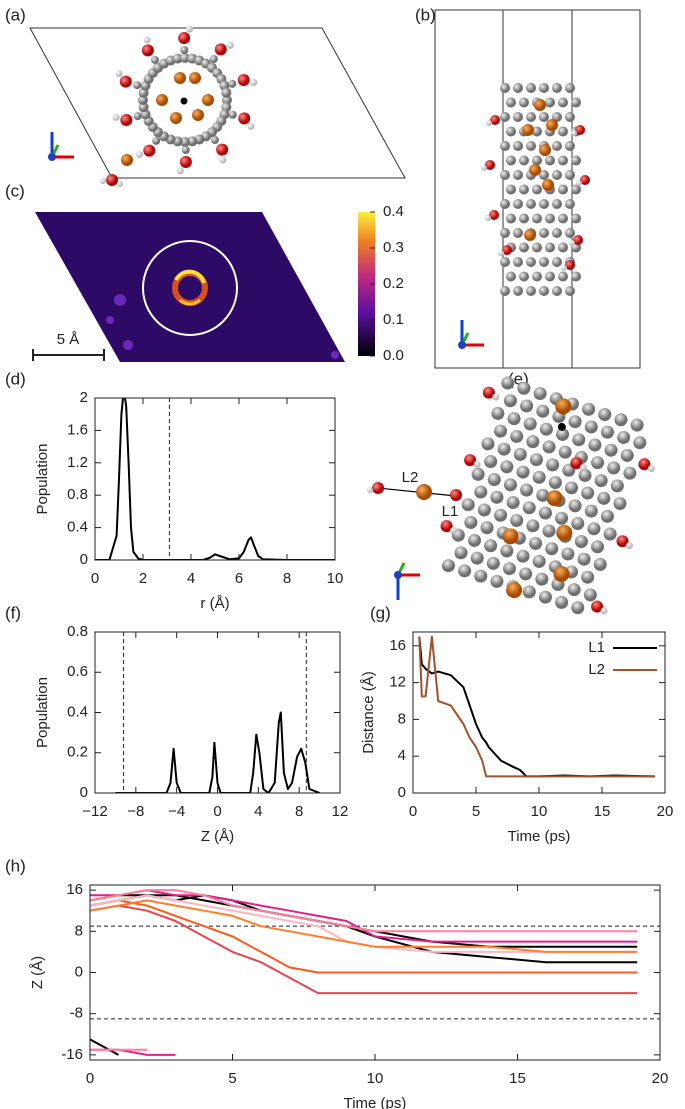  What do you see at coordinates (561, 426) in the screenshot?
I see `hydrogen-atom` at bounding box center [561, 426].